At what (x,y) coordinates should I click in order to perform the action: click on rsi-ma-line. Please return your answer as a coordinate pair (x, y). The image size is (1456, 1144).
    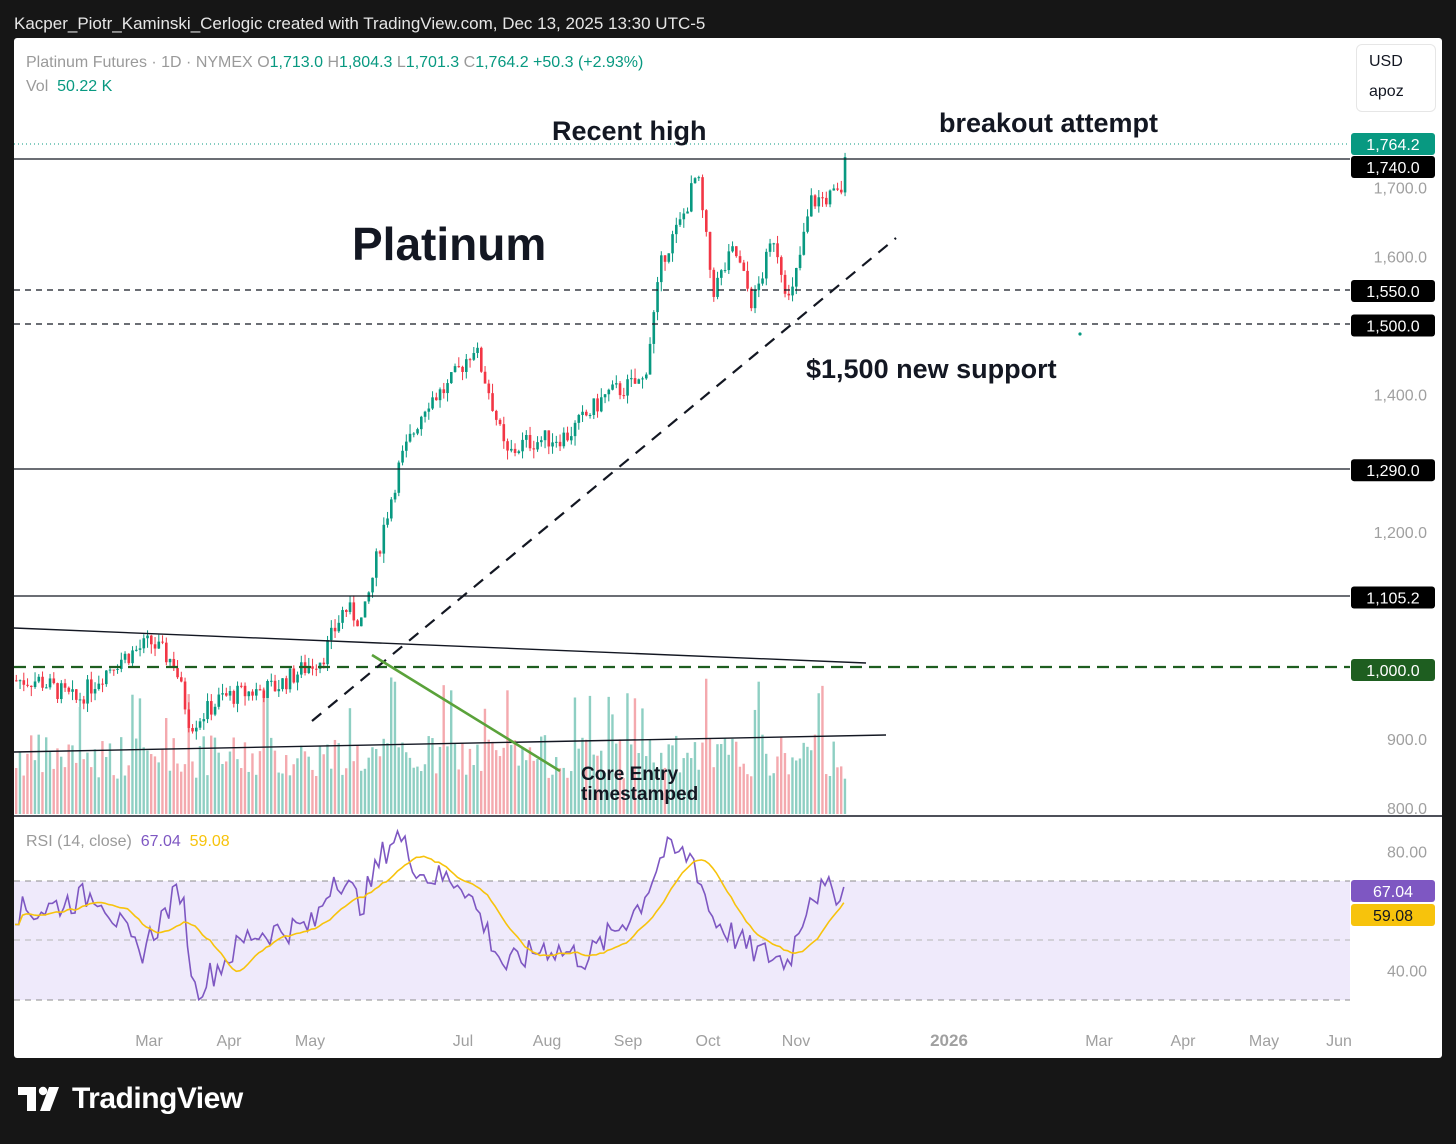
    Looking at the image, I should click on (430, 914).